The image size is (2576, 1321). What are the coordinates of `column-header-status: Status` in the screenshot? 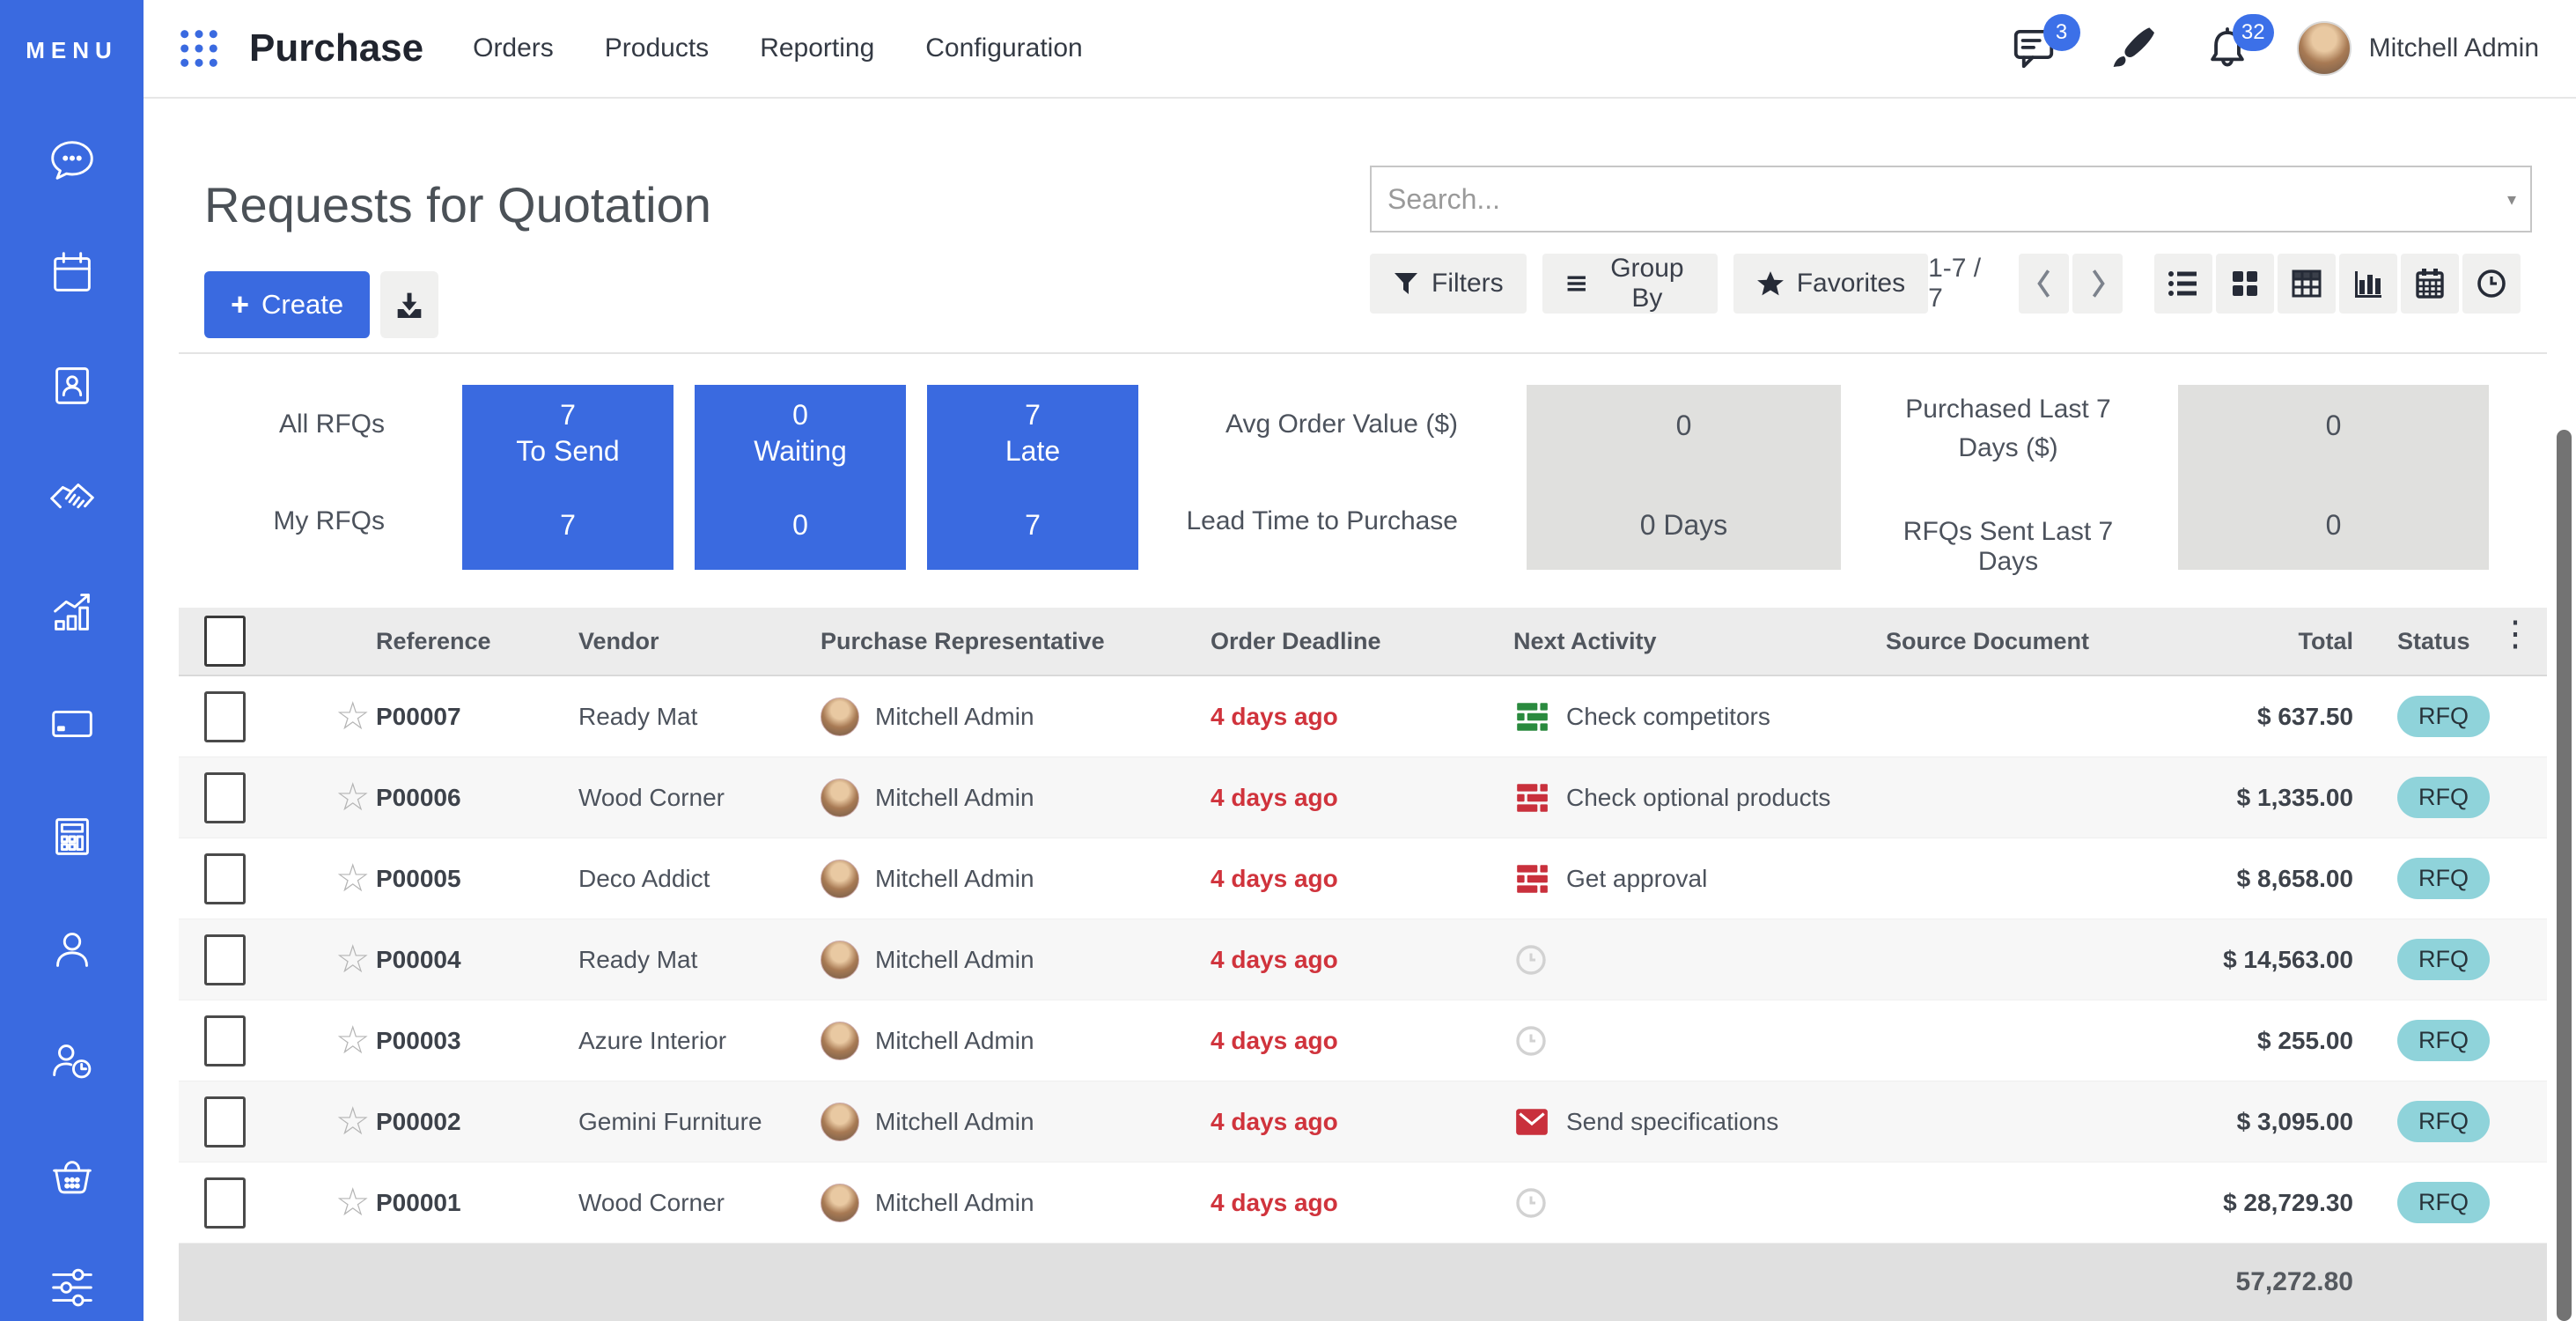 It's located at (2434, 640).